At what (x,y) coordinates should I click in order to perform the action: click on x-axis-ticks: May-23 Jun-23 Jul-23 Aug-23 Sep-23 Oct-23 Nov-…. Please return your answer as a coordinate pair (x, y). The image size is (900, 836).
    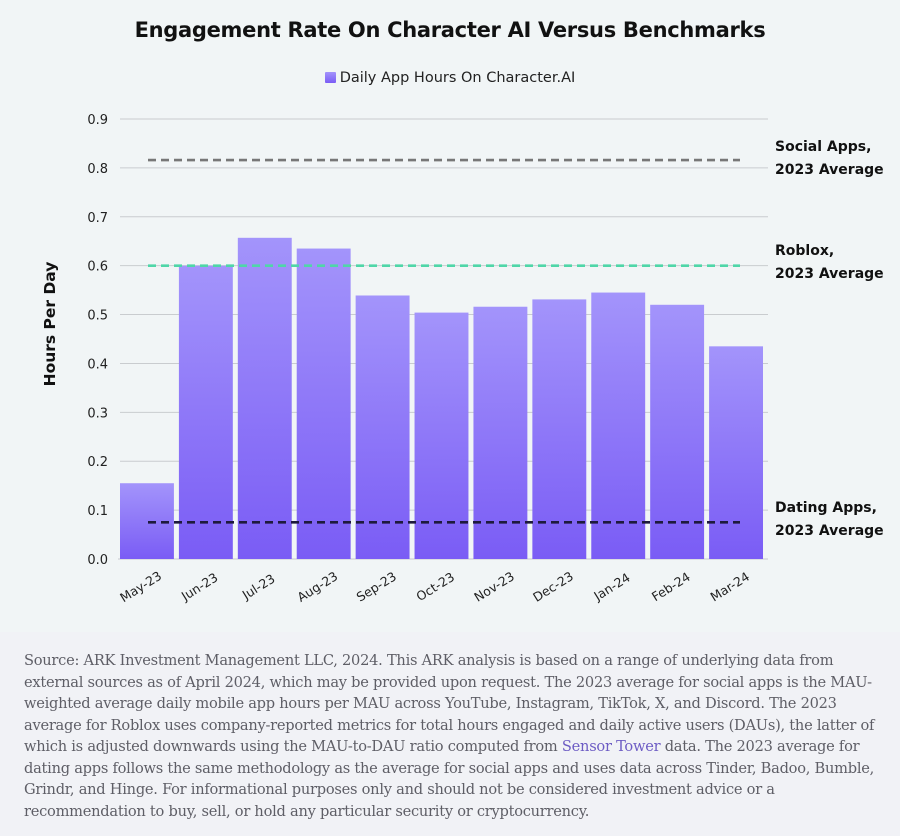
    Looking at the image, I should click on (434, 586).